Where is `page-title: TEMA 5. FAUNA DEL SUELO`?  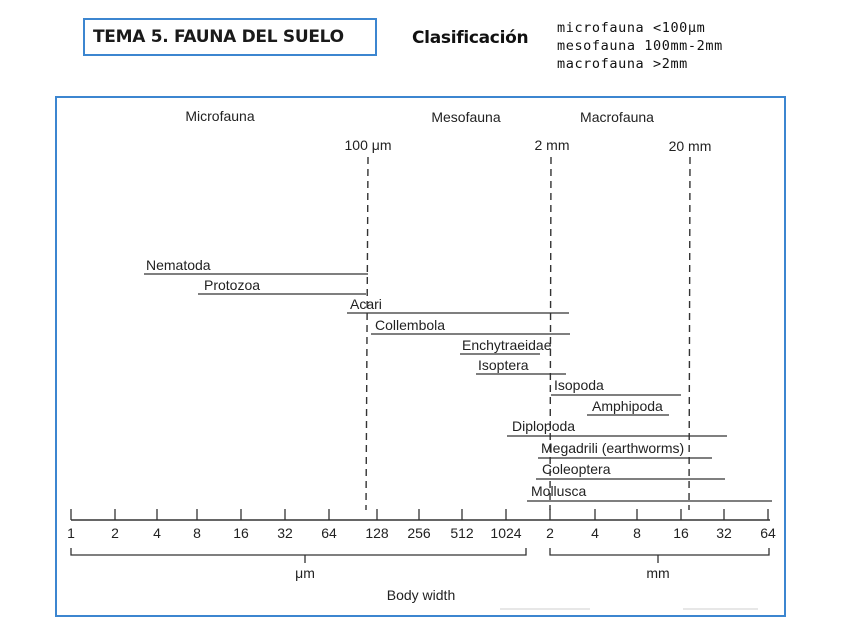 page-title: TEMA 5. FAUNA DEL SUELO is located at coordinates (218, 37).